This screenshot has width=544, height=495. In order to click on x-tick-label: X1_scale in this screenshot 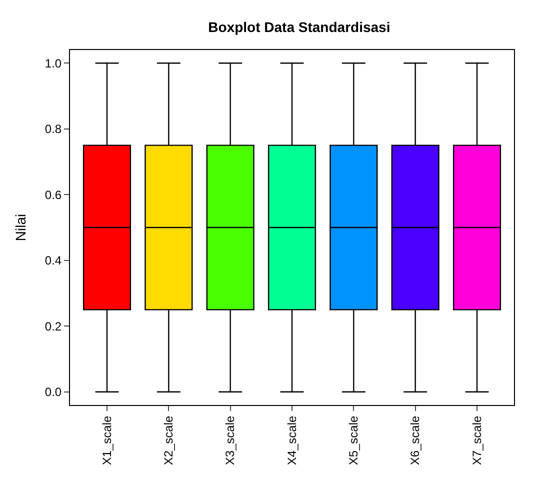, I will do `click(107, 440)`.